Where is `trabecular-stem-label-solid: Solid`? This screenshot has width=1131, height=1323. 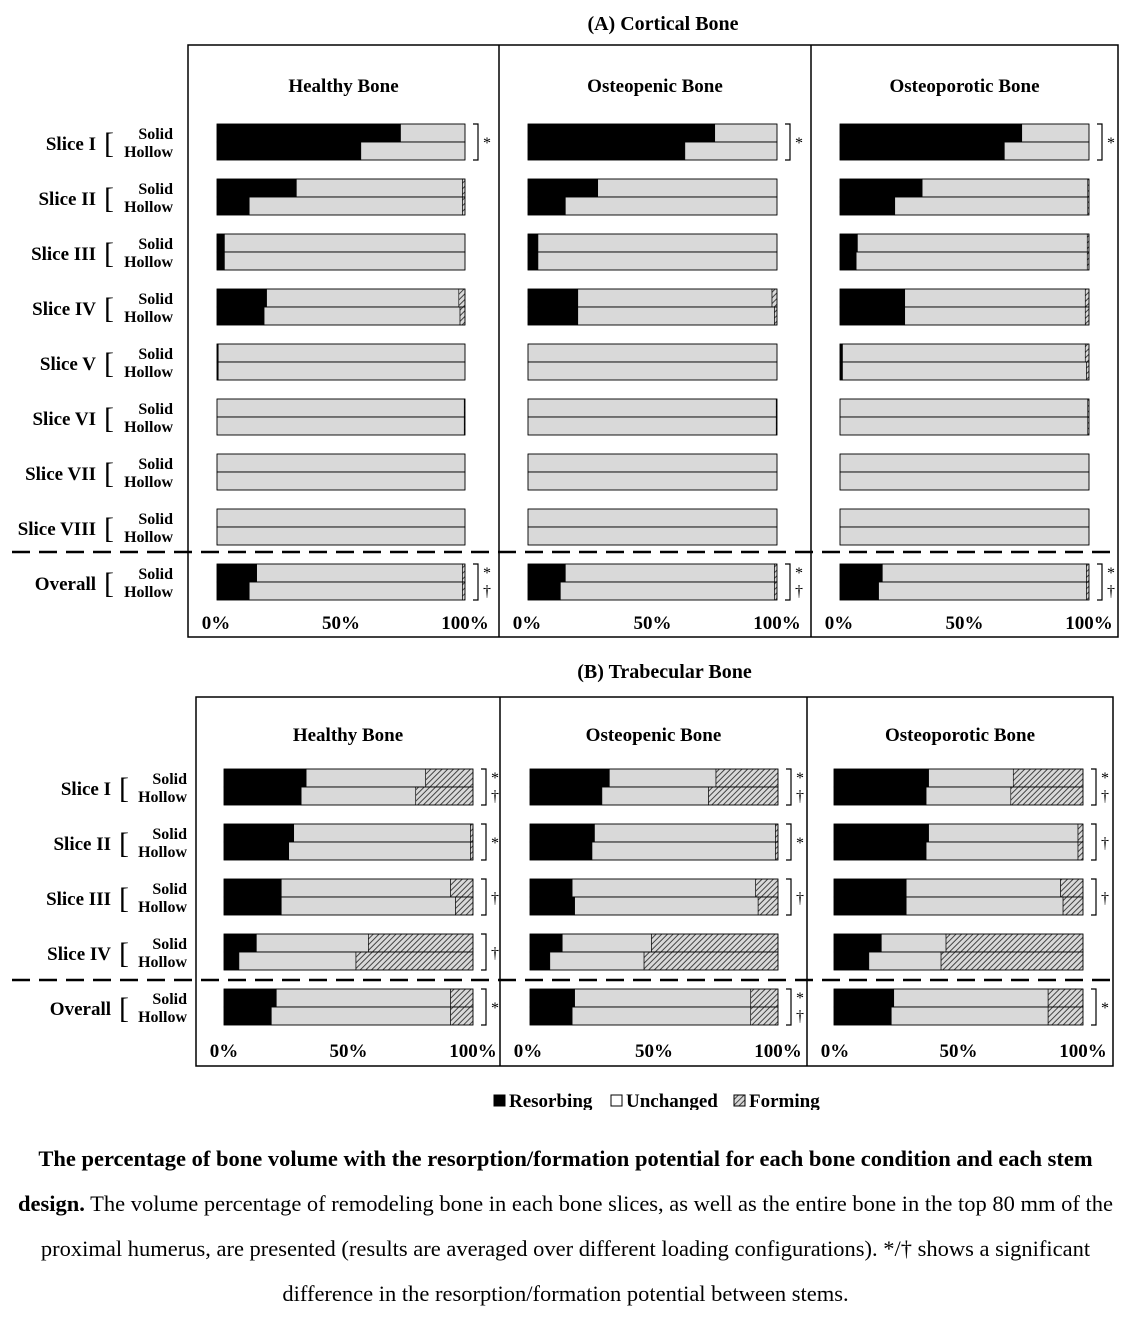
trabecular-stem-label-solid: Solid is located at coordinates (169, 779).